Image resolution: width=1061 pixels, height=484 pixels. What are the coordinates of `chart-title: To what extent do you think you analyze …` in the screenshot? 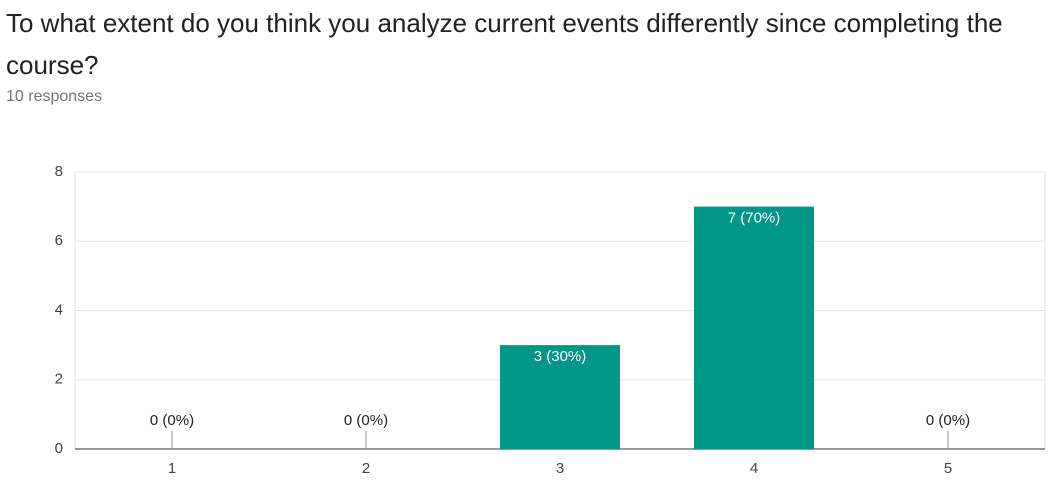 It's located at (504, 44).